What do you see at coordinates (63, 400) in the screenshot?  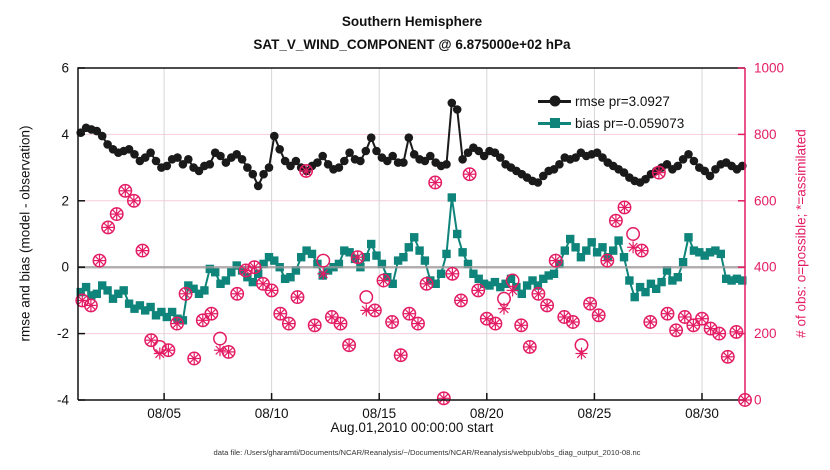 I see `svg-text: -4` at bounding box center [63, 400].